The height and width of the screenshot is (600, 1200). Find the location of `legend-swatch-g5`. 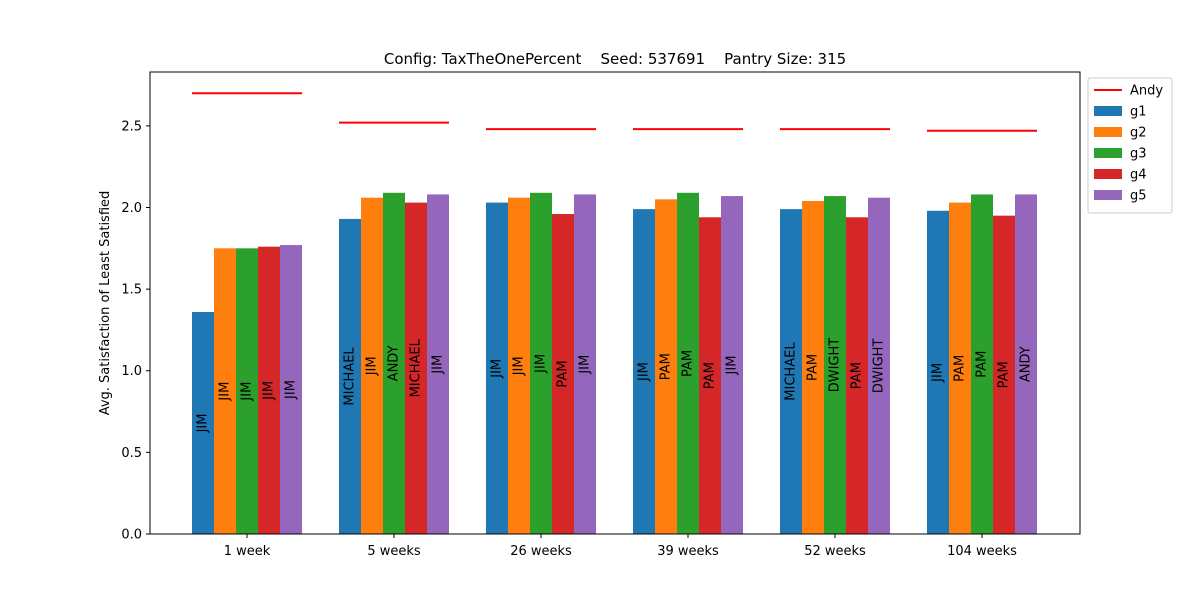

legend-swatch-g5 is located at coordinates (1108, 195).